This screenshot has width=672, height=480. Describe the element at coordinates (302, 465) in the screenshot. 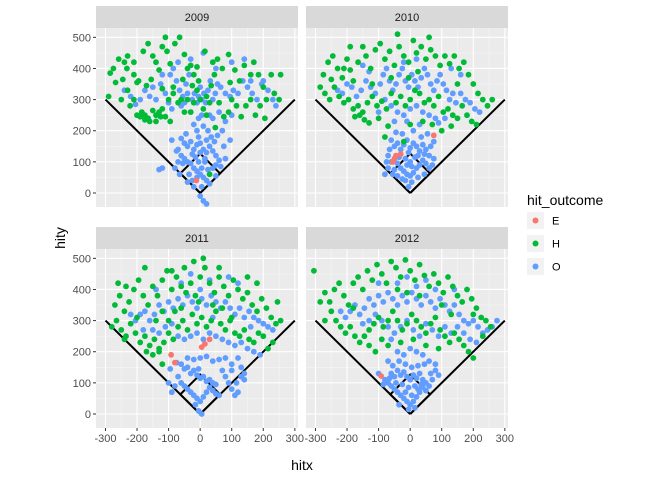

I see `x-axis-title: hitx` at that location.